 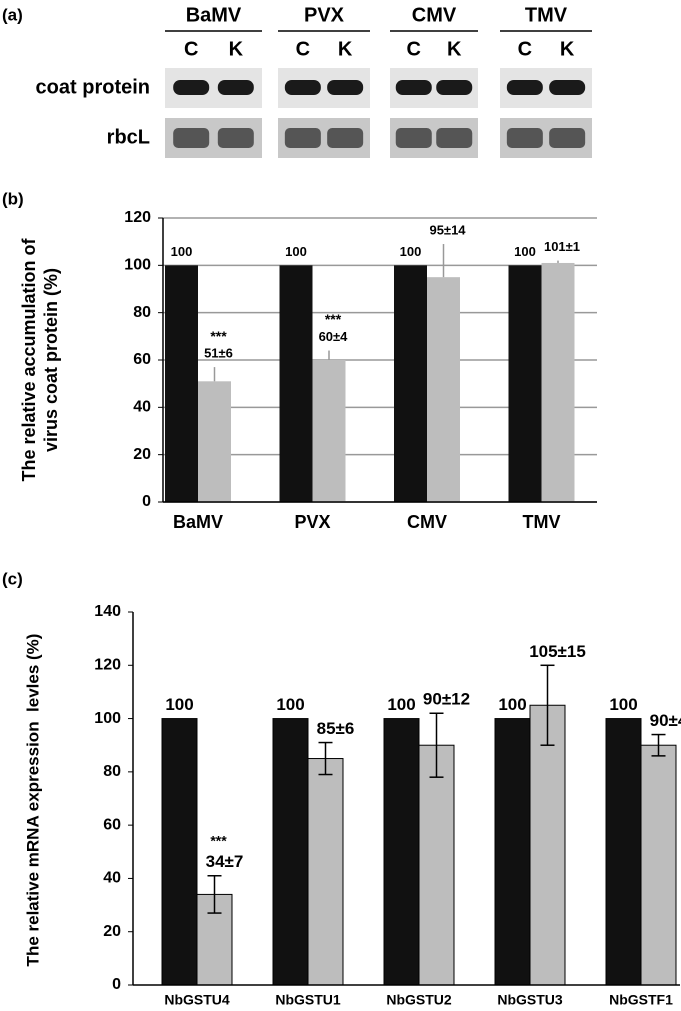 What do you see at coordinates (434, 15) in the screenshot?
I see `virus-name: CMV` at bounding box center [434, 15].